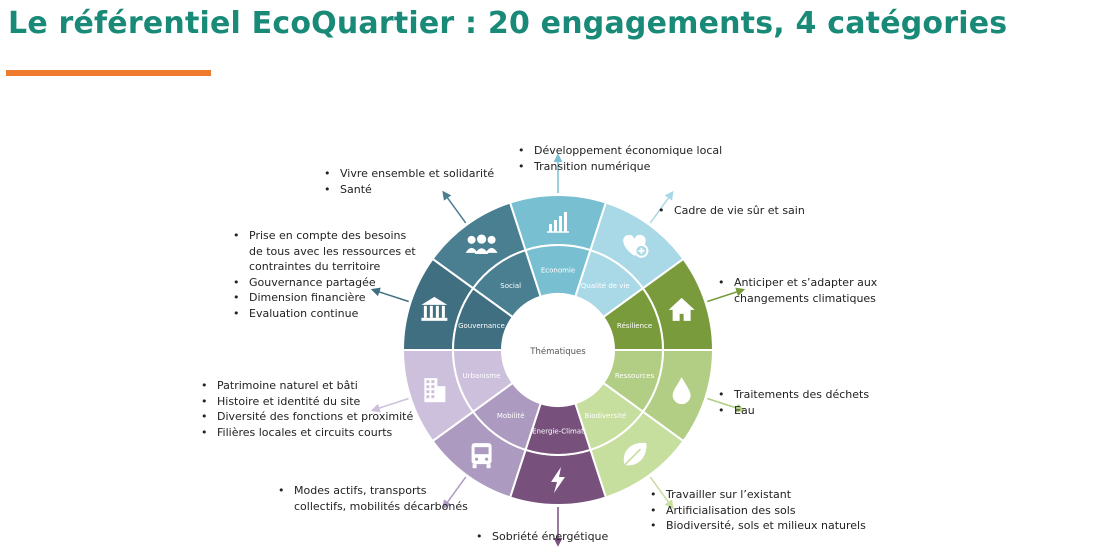 Image resolution: width=1093 pixels, height=555 pixels. What do you see at coordinates (325, 283) in the screenshot?
I see `list-item: Gouvernance partagée` at bounding box center [325, 283].